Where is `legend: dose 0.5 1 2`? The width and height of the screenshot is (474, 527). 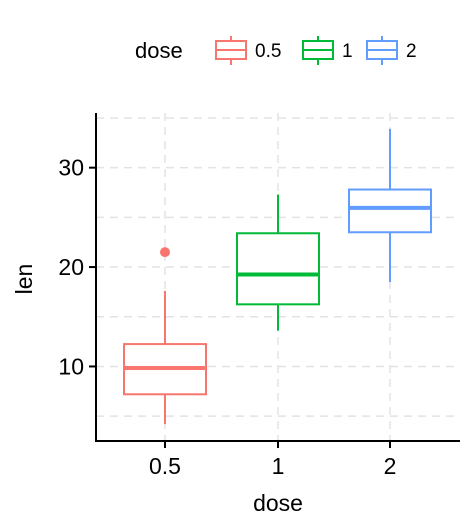 legend: dose 0.5 1 2 is located at coordinates (276, 50).